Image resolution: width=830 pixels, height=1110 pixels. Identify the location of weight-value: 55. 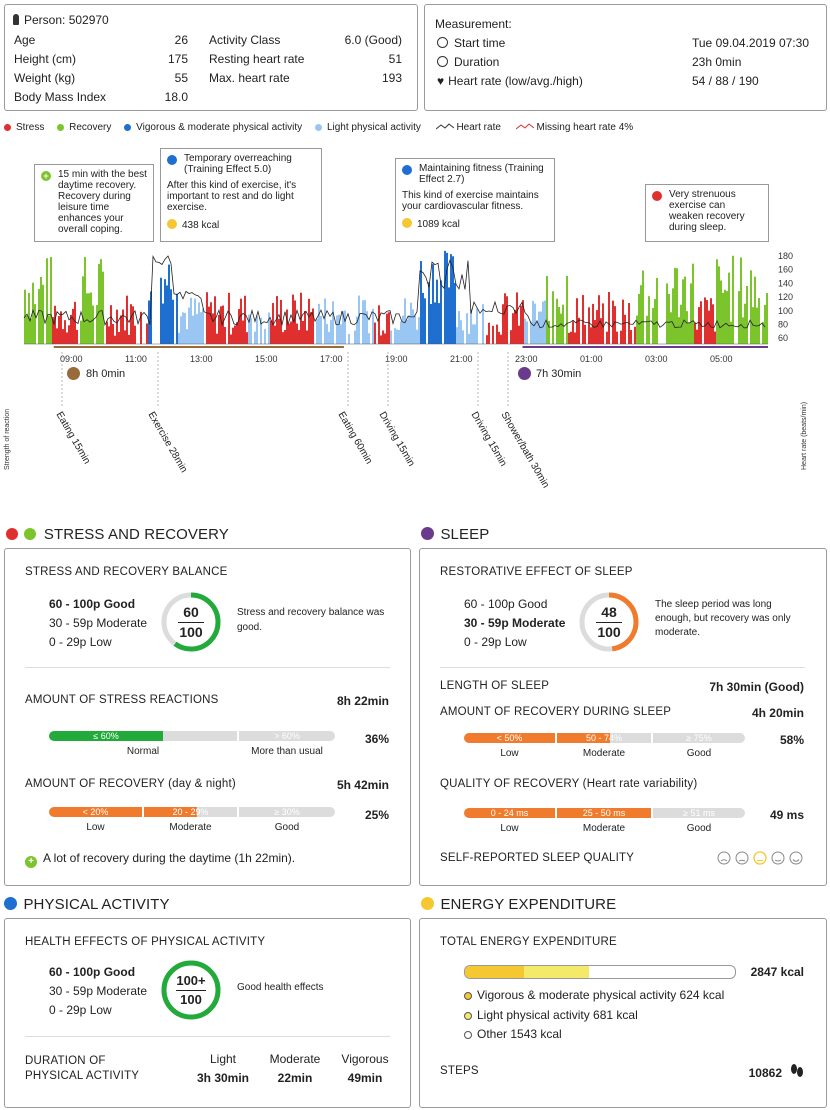
(181, 78).